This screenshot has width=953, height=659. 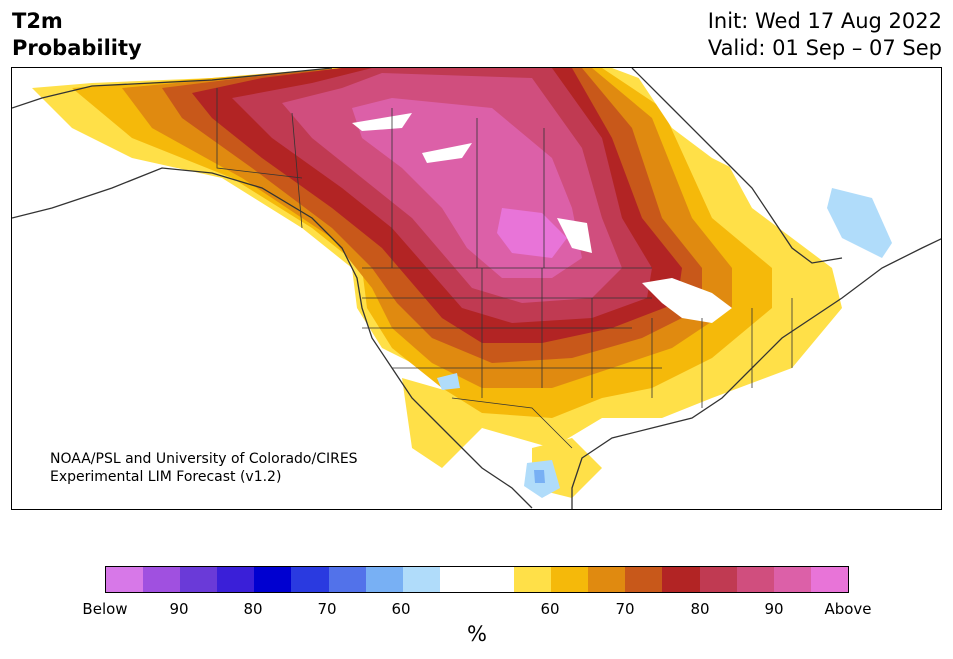 I want to click on colorbar-unit: %, so click(x=477, y=634).